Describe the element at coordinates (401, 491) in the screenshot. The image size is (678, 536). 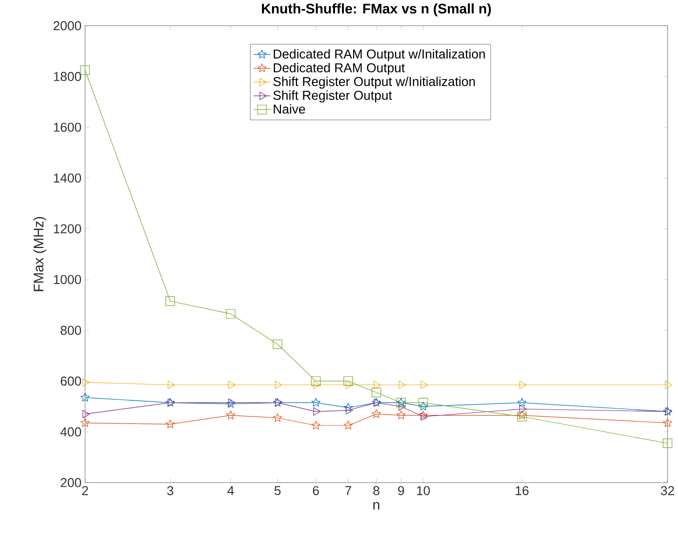
I see `x-tick-label: 9` at that location.